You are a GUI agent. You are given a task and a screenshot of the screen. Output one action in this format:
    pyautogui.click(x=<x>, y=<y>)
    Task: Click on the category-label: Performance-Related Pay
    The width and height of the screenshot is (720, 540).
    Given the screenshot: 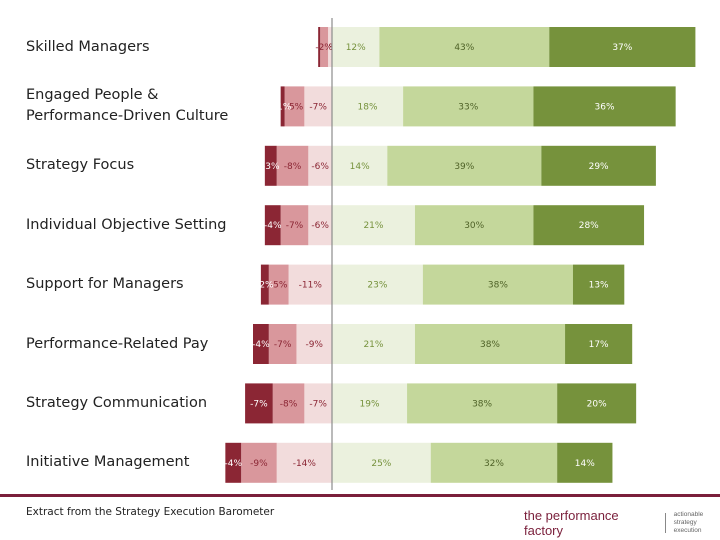 What is the action you would take?
    pyautogui.click(x=117, y=343)
    